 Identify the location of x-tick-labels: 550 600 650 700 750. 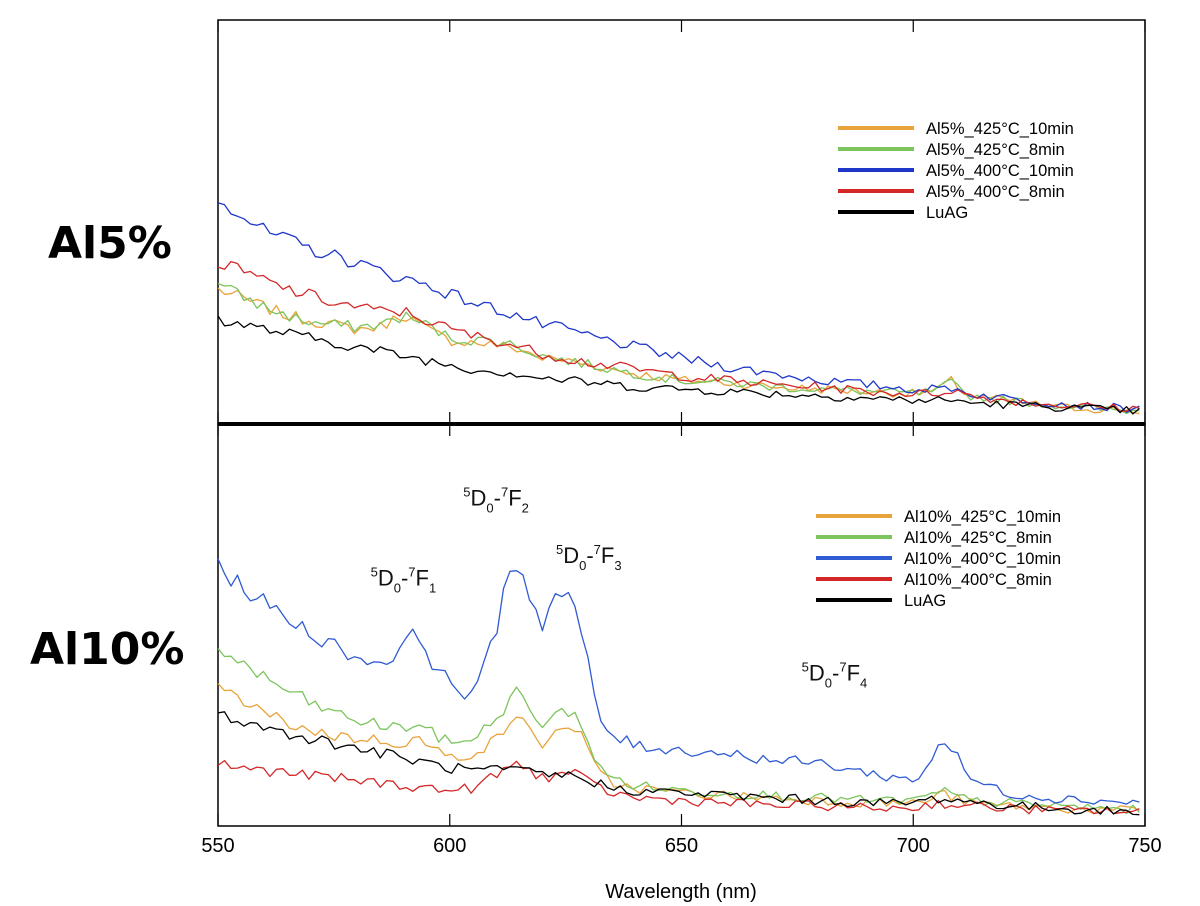
(681, 846).